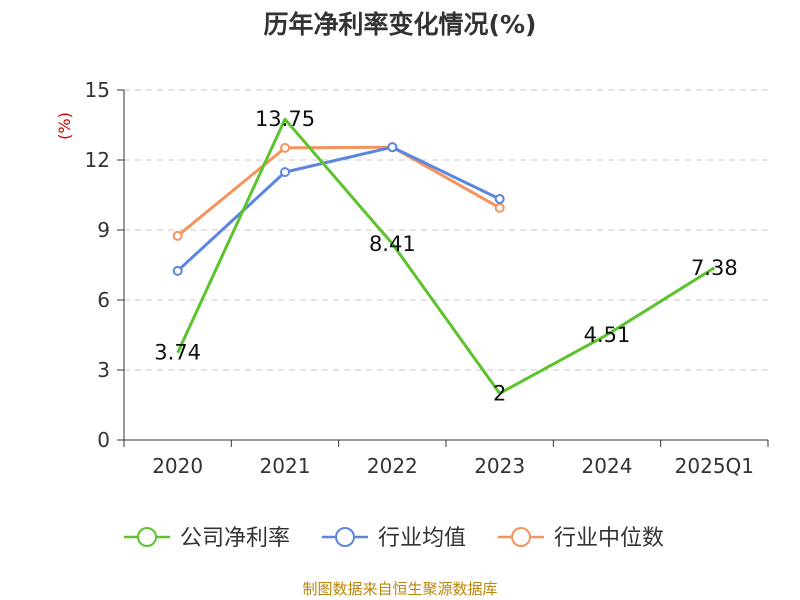  I want to click on data-label: 8.41, so click(392, 244).